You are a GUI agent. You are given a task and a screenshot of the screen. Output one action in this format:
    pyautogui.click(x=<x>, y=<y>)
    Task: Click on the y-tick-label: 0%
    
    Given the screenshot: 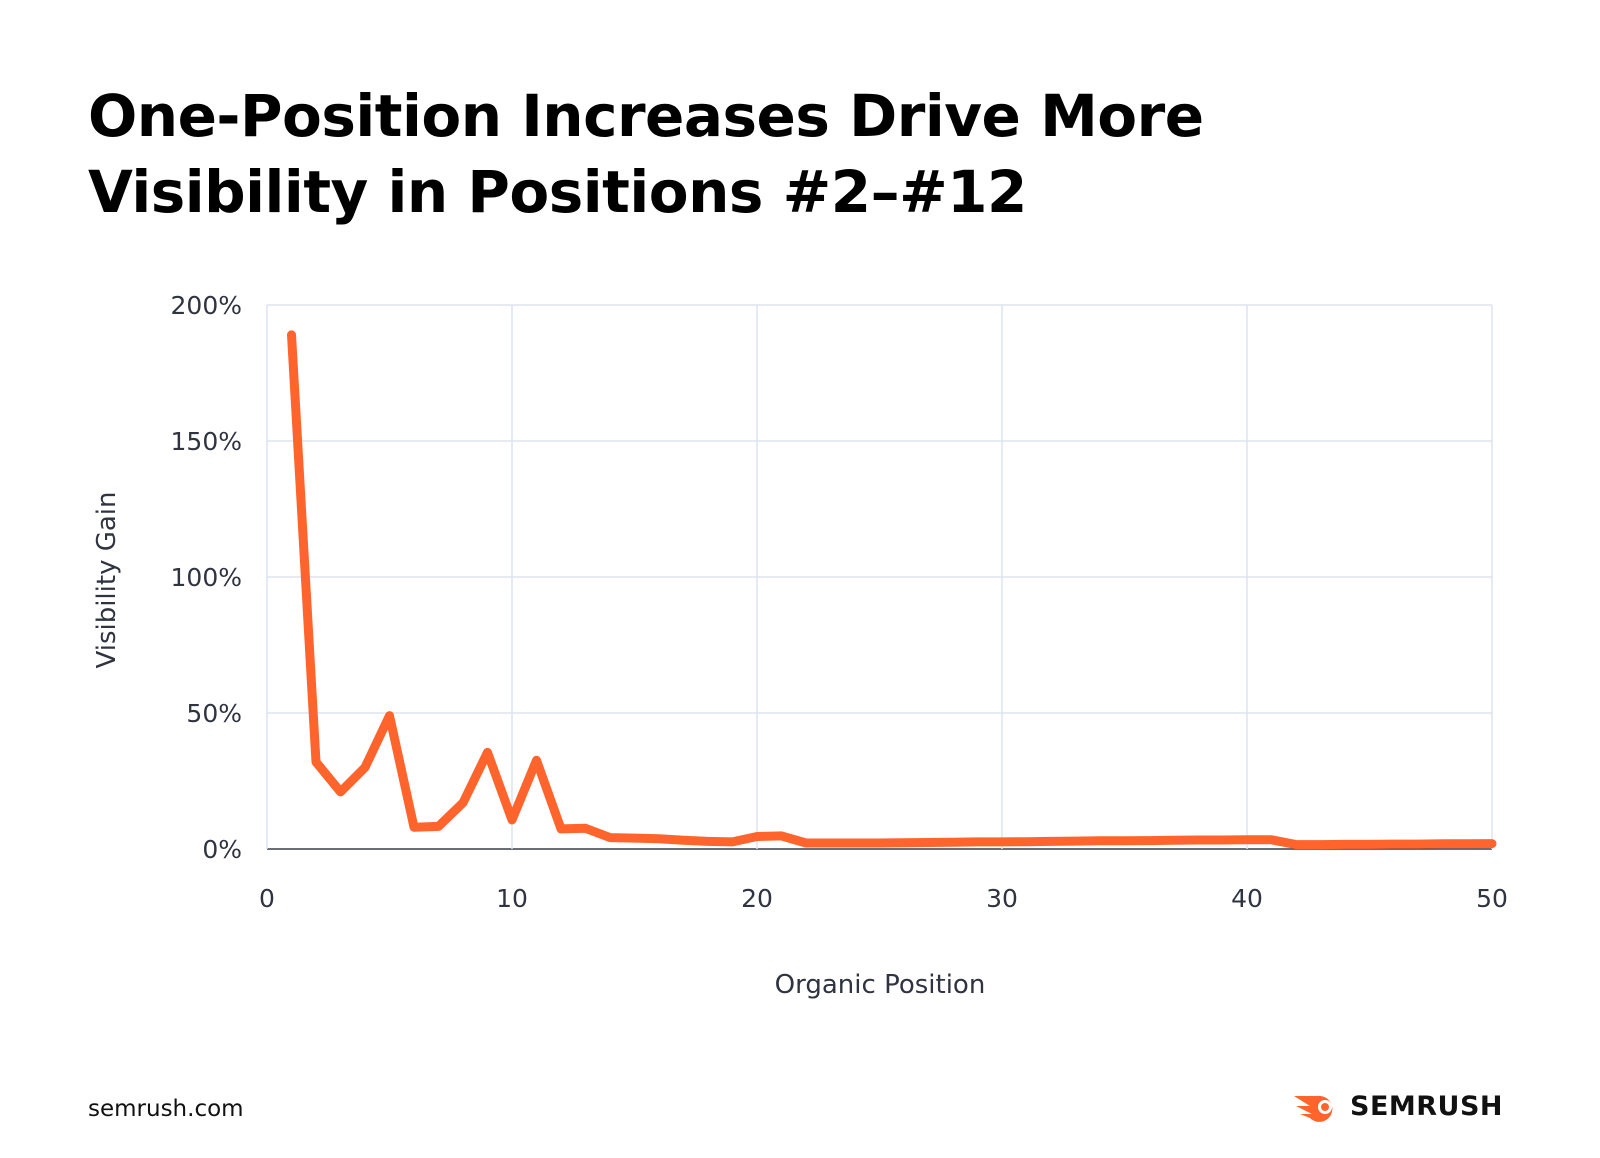 What is the action you would take?
    pyautogui.click(x=222, y=849)
    